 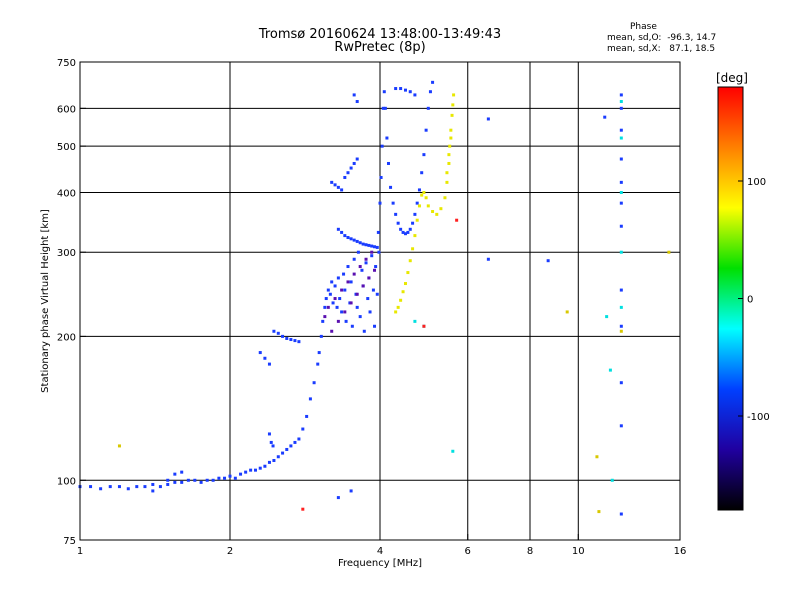 What do you see at coordinates (643, 27) in the screenshot?
I see `phase-heading: Phase` at bounding box center [643, 27].